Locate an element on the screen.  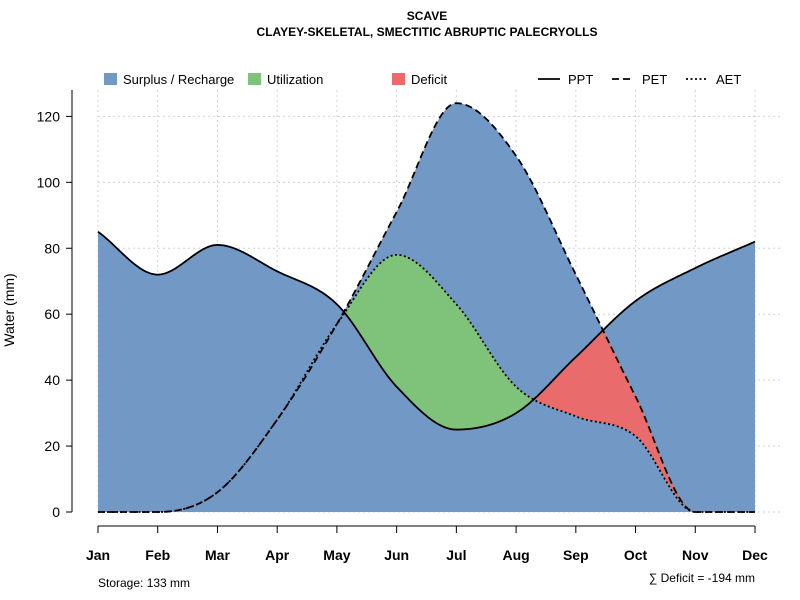
y-tick-label: 80 is located at coordinates (52, 248).